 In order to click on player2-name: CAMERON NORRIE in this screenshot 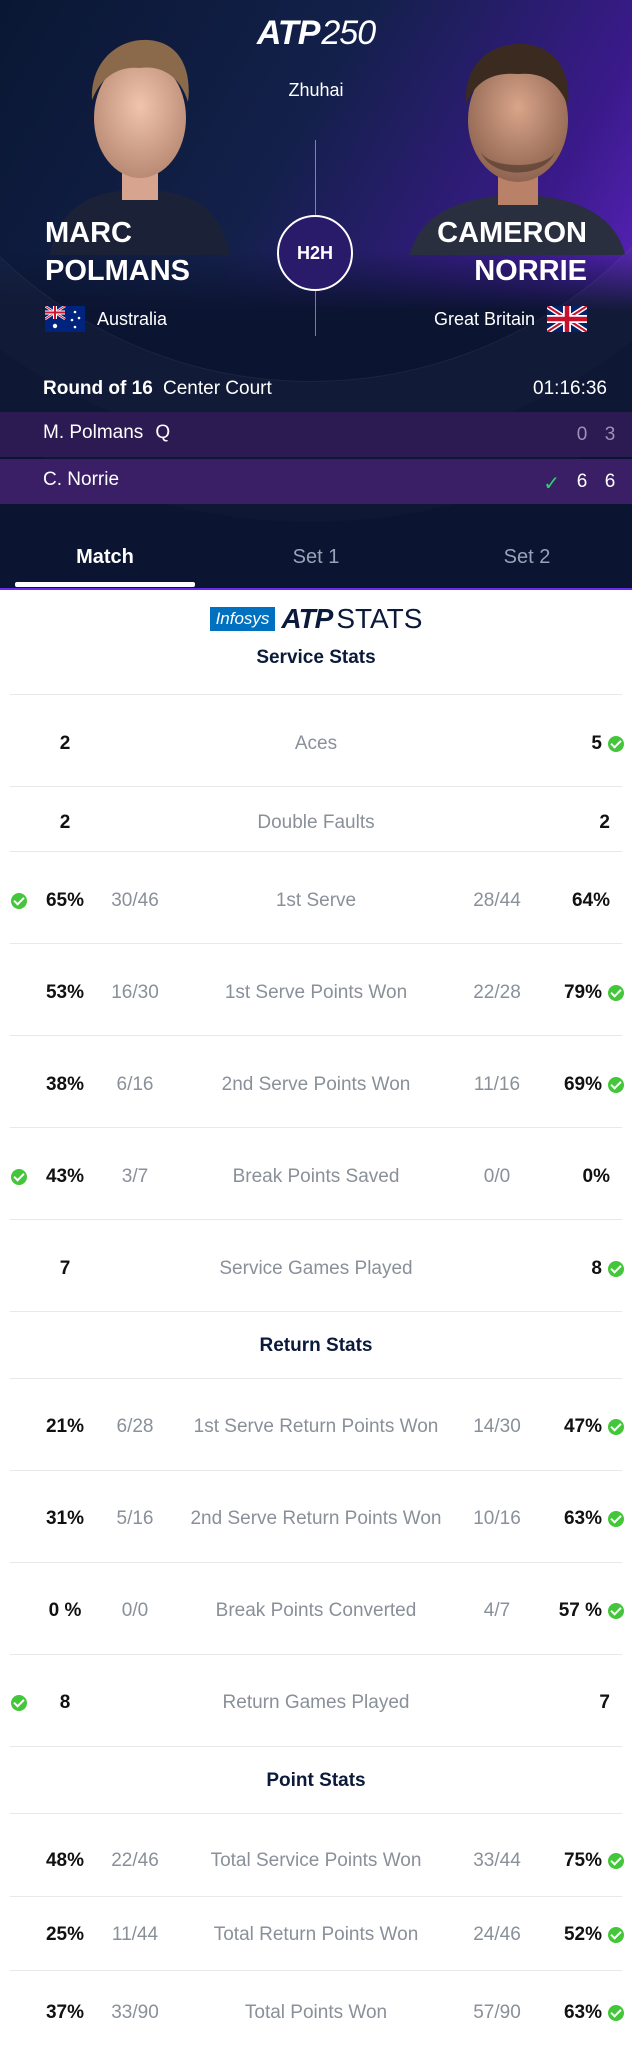, I will do `click(512, 252)`.